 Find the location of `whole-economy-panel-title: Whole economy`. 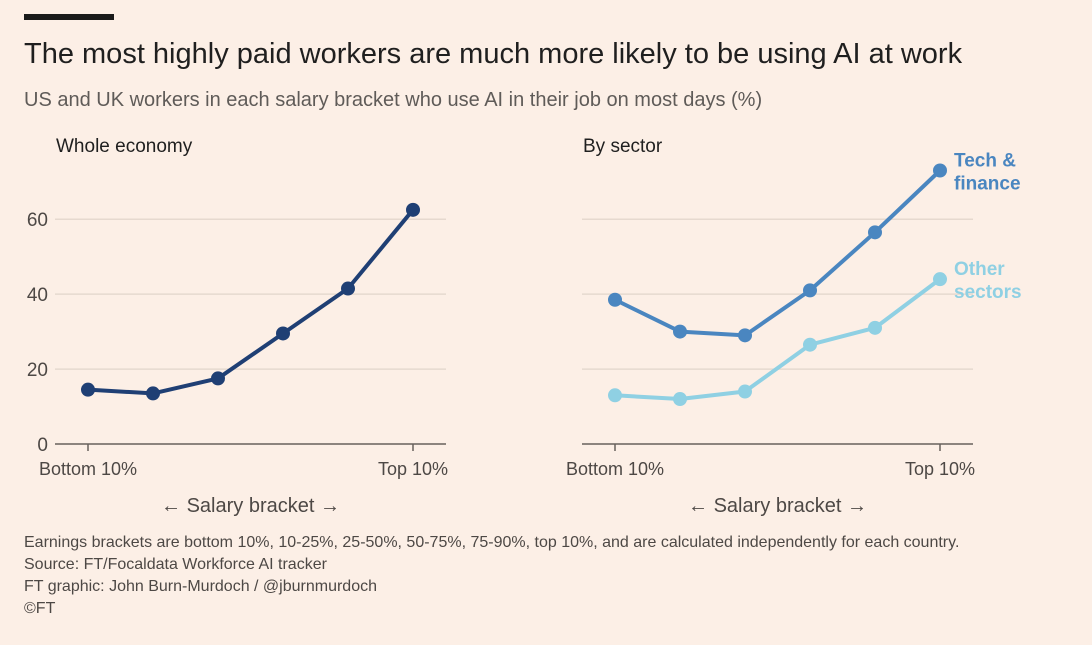

whole-economy-panel-title: Whole economy is located at coordinates (124, 146).